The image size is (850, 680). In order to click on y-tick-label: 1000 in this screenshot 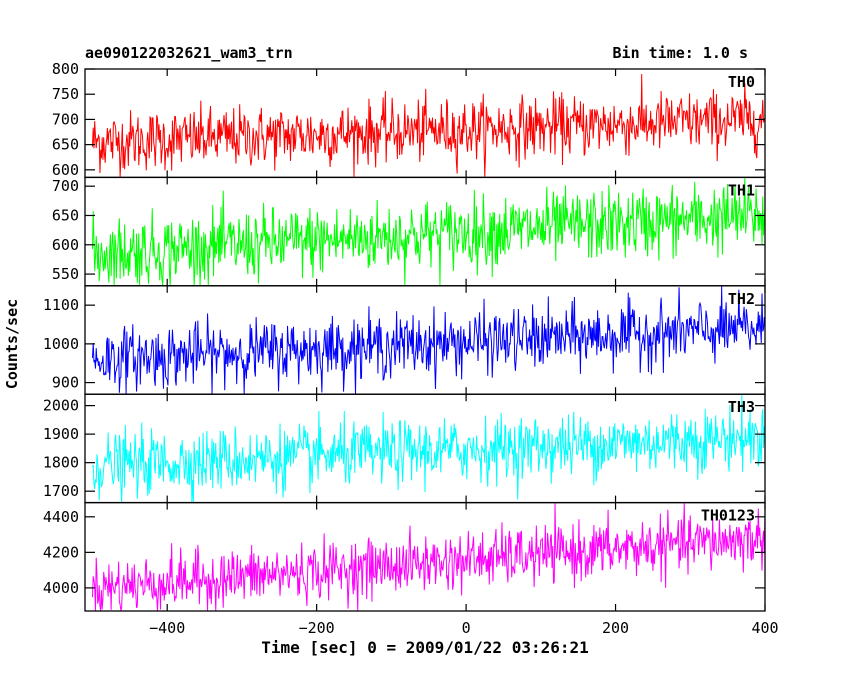, I will do `click(61, 344)`.